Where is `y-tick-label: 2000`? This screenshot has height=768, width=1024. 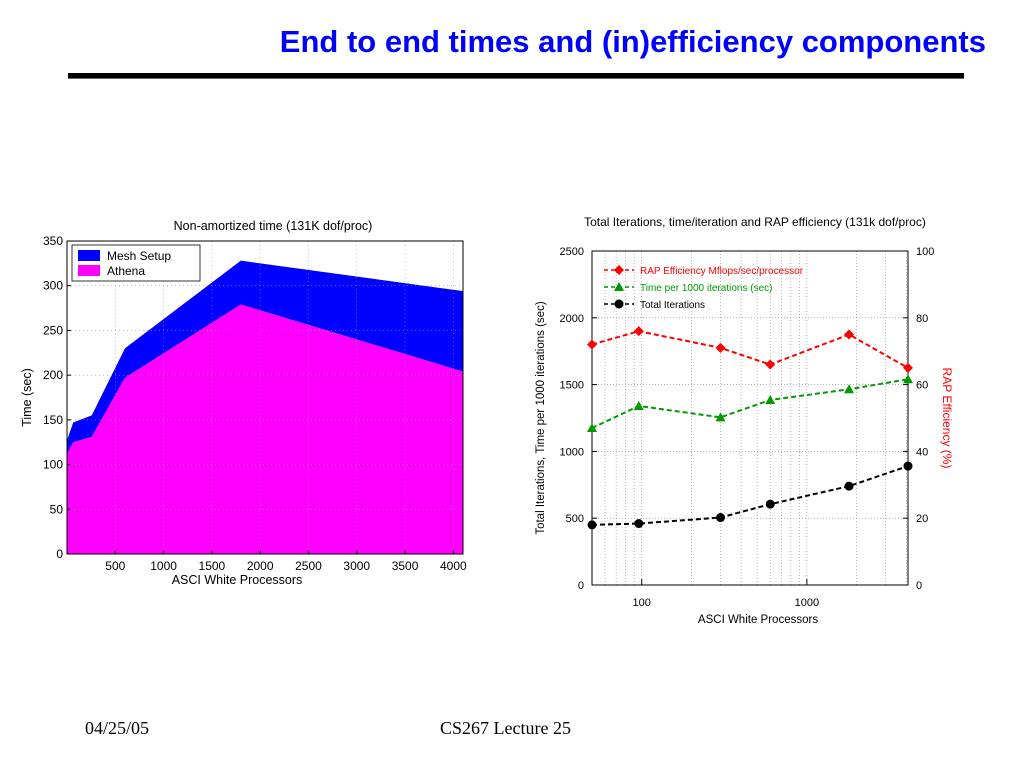 y-tick-label: 2000 is located at coordinates (572, 319).